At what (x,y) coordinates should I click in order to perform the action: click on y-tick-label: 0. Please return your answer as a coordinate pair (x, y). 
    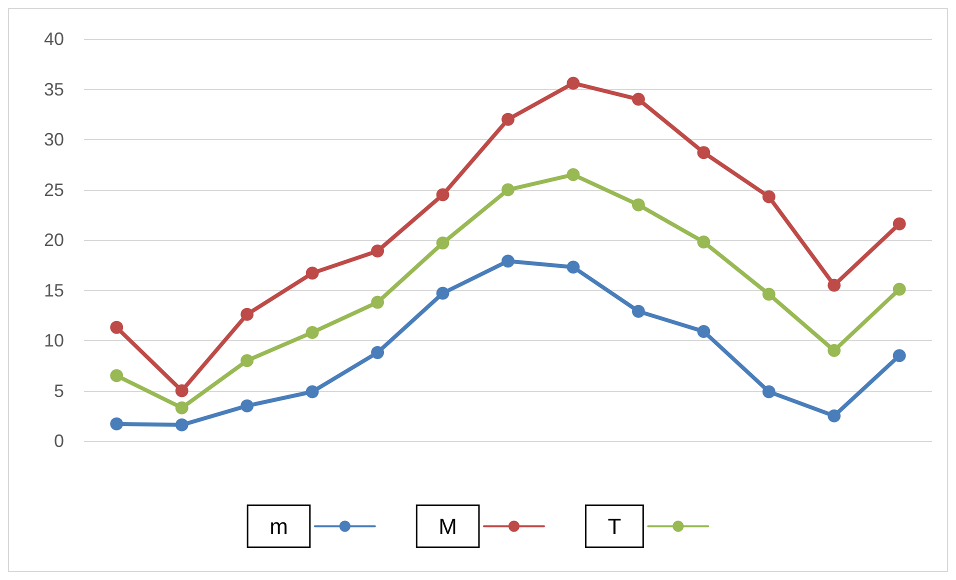
    Looking at the image, I should click on (59, 441).